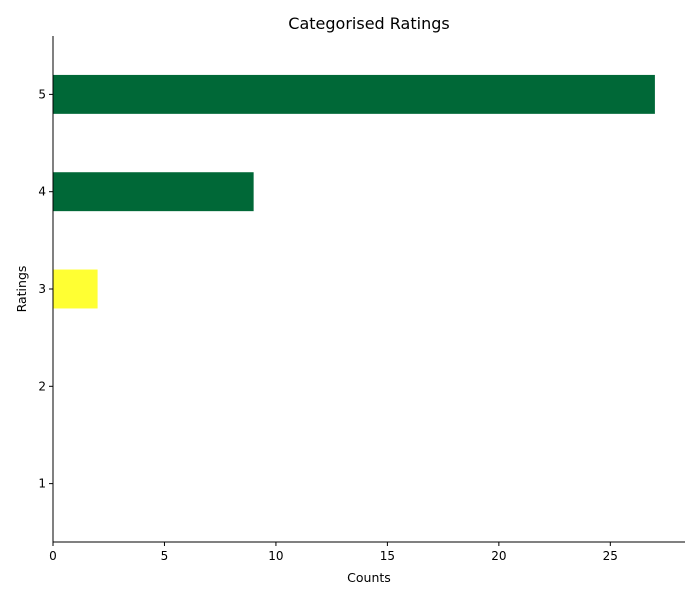  I want to click on y-tick-label: 5, so click(42, 94).